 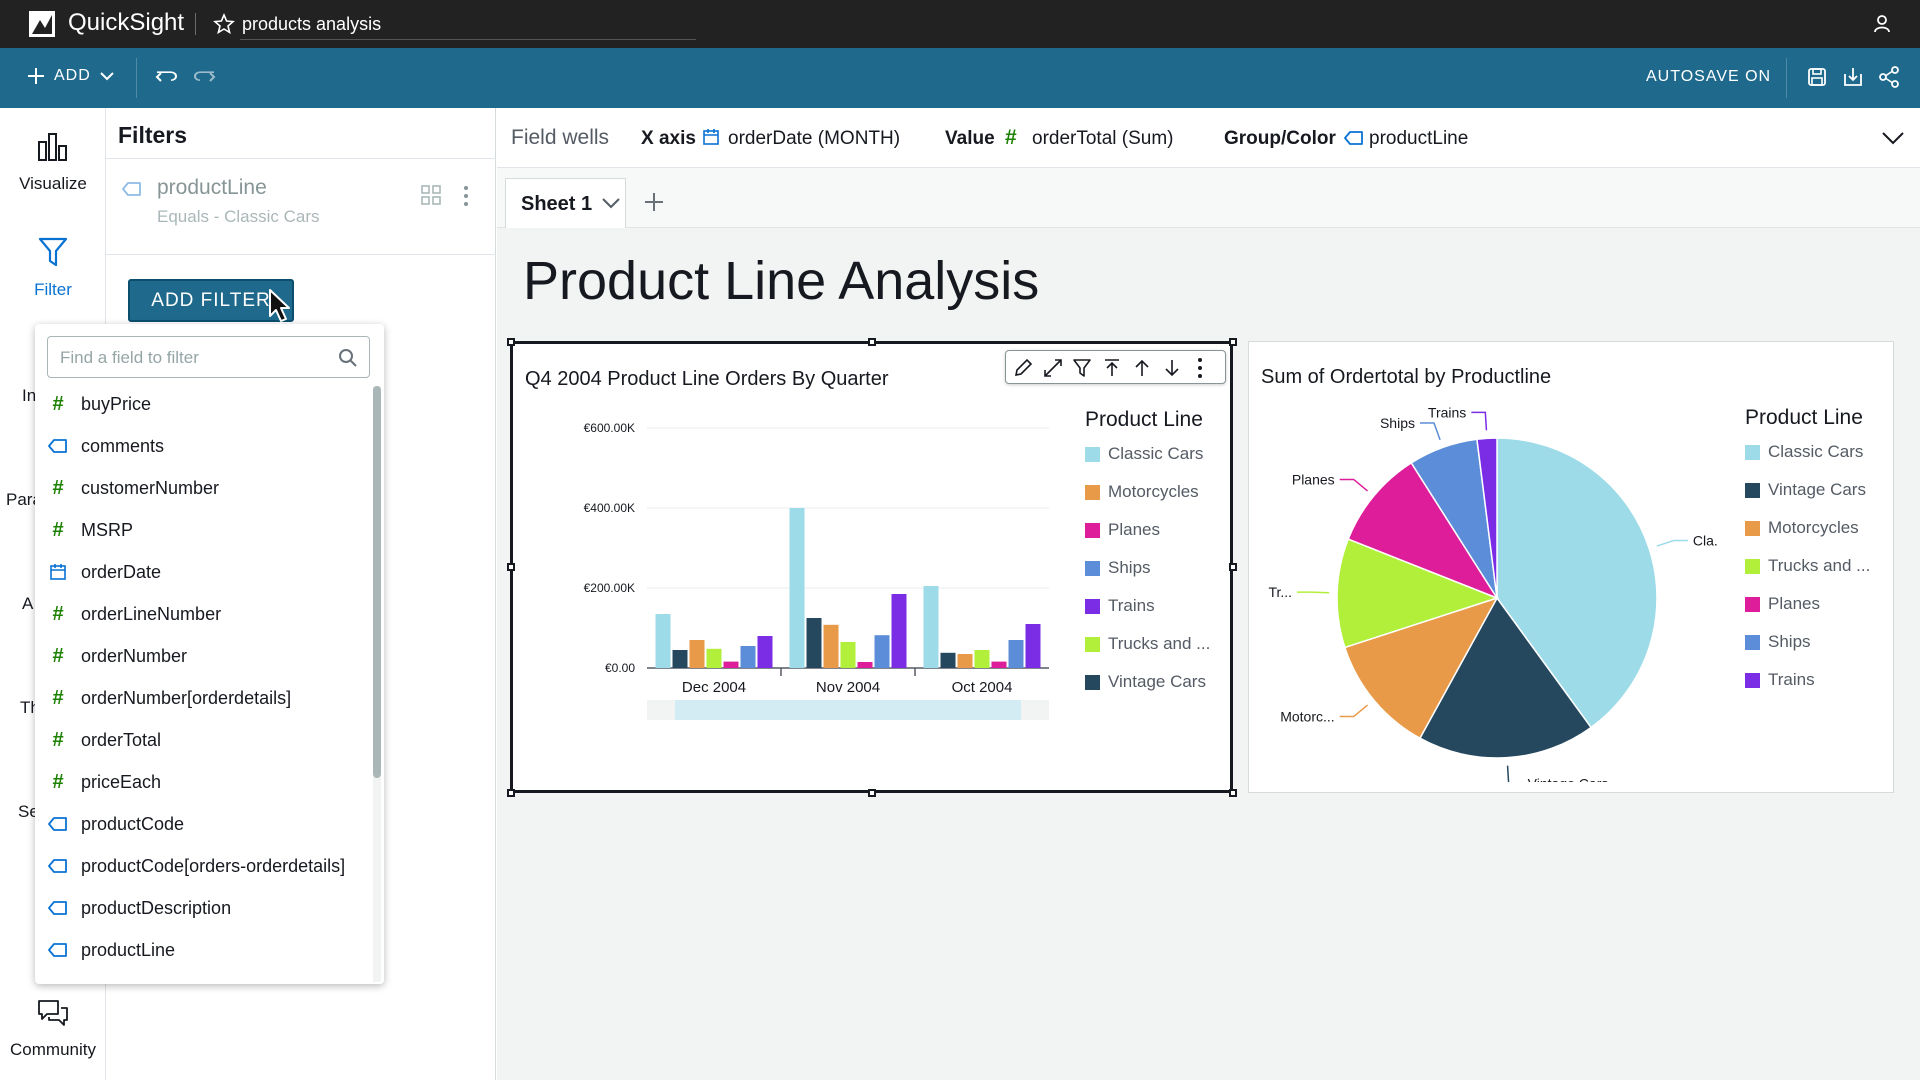 I want to click on add-sheet-icon, so click(x=654, y=202).